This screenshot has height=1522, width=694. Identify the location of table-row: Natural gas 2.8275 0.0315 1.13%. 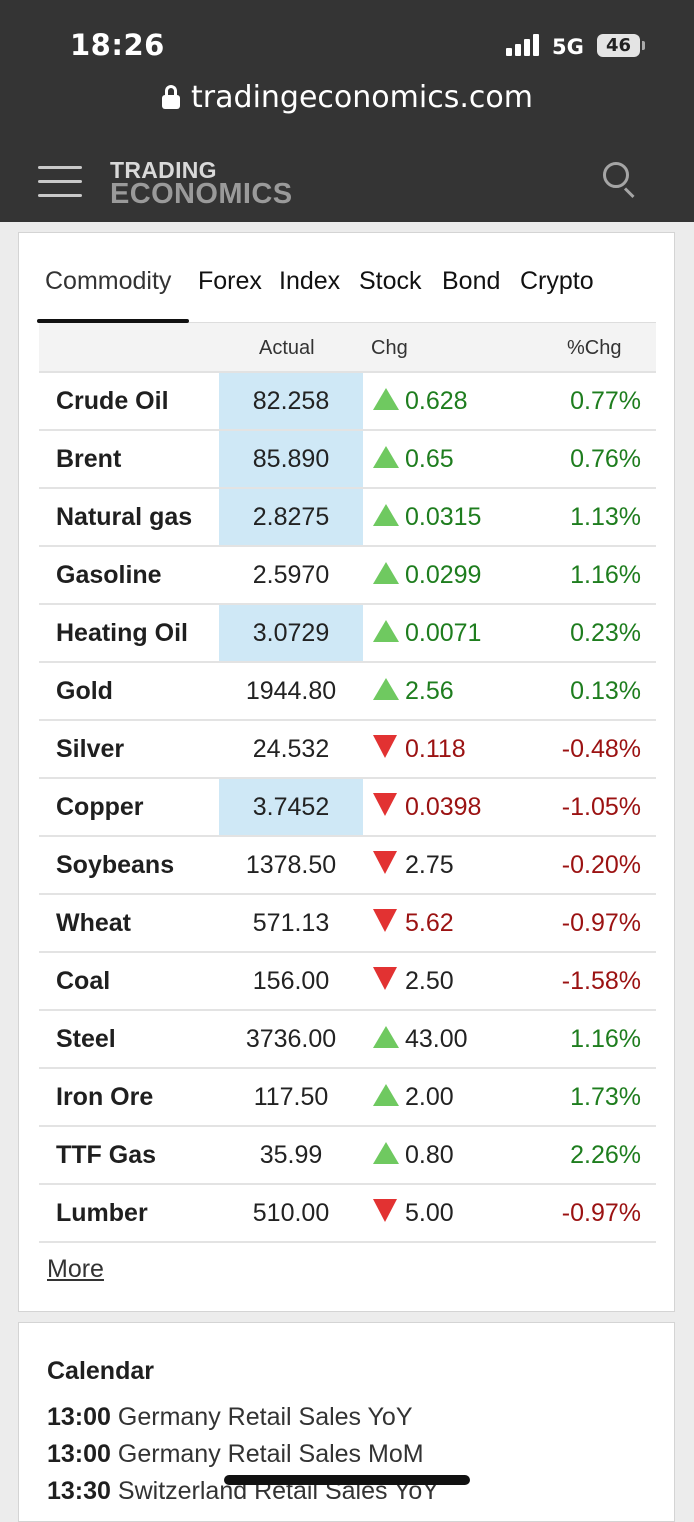
(347, 518).